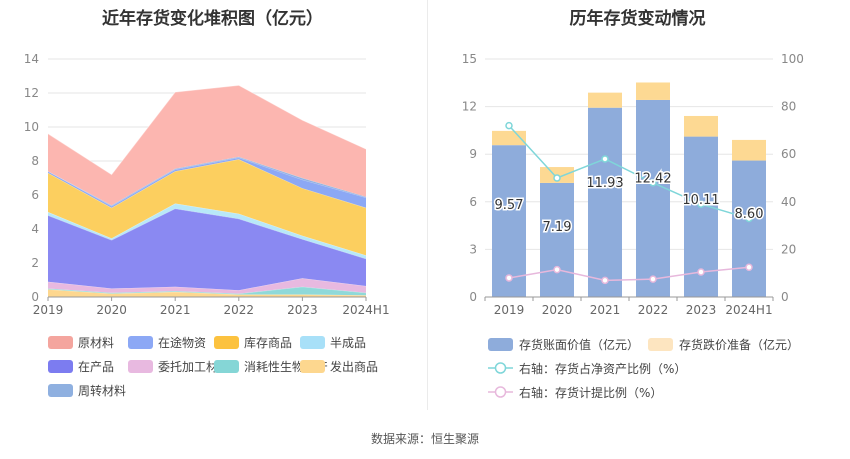 The width and height of the screenshot is (850, 459). I want to click on left-legend-label: 原材料, so click(96, 343).